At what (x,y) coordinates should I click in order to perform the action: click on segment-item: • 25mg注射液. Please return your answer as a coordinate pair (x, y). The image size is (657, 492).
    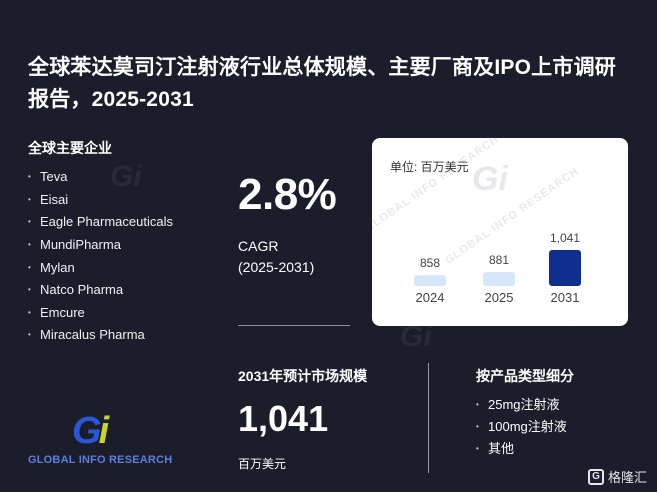
    Looking at the image, I should click on (521, 405).